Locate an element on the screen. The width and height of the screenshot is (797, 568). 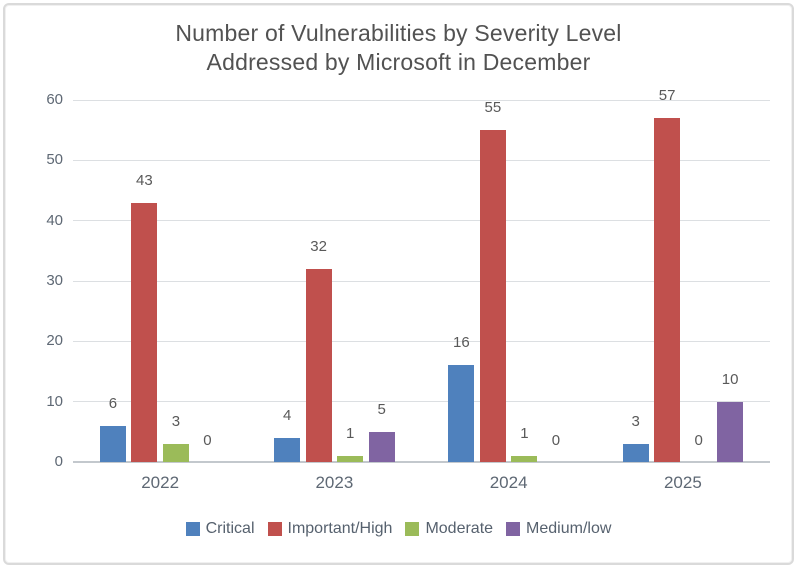
x-axis-label-2022: 2022 is located at coordinates (160, 482).